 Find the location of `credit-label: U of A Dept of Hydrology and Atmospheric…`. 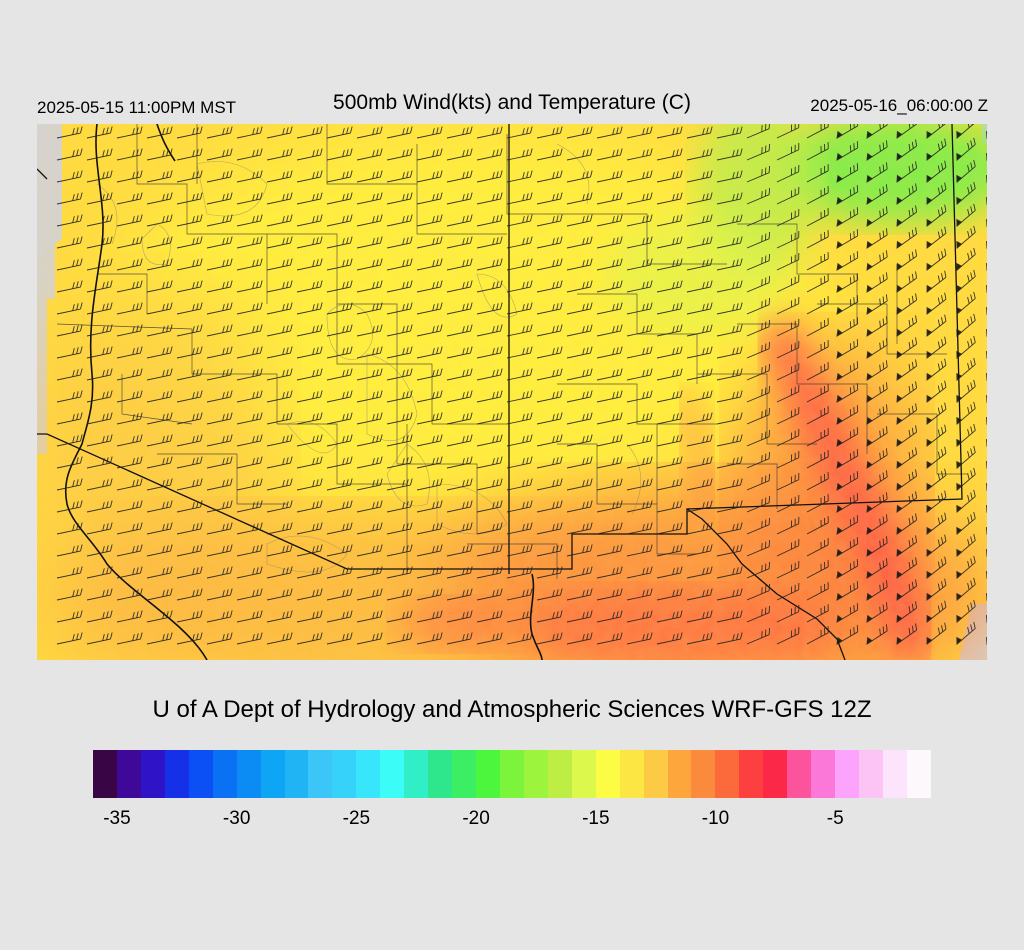

credit-label: U of A Dept of Hydrology and Atmospheric… is located at coordinates (512, 709).